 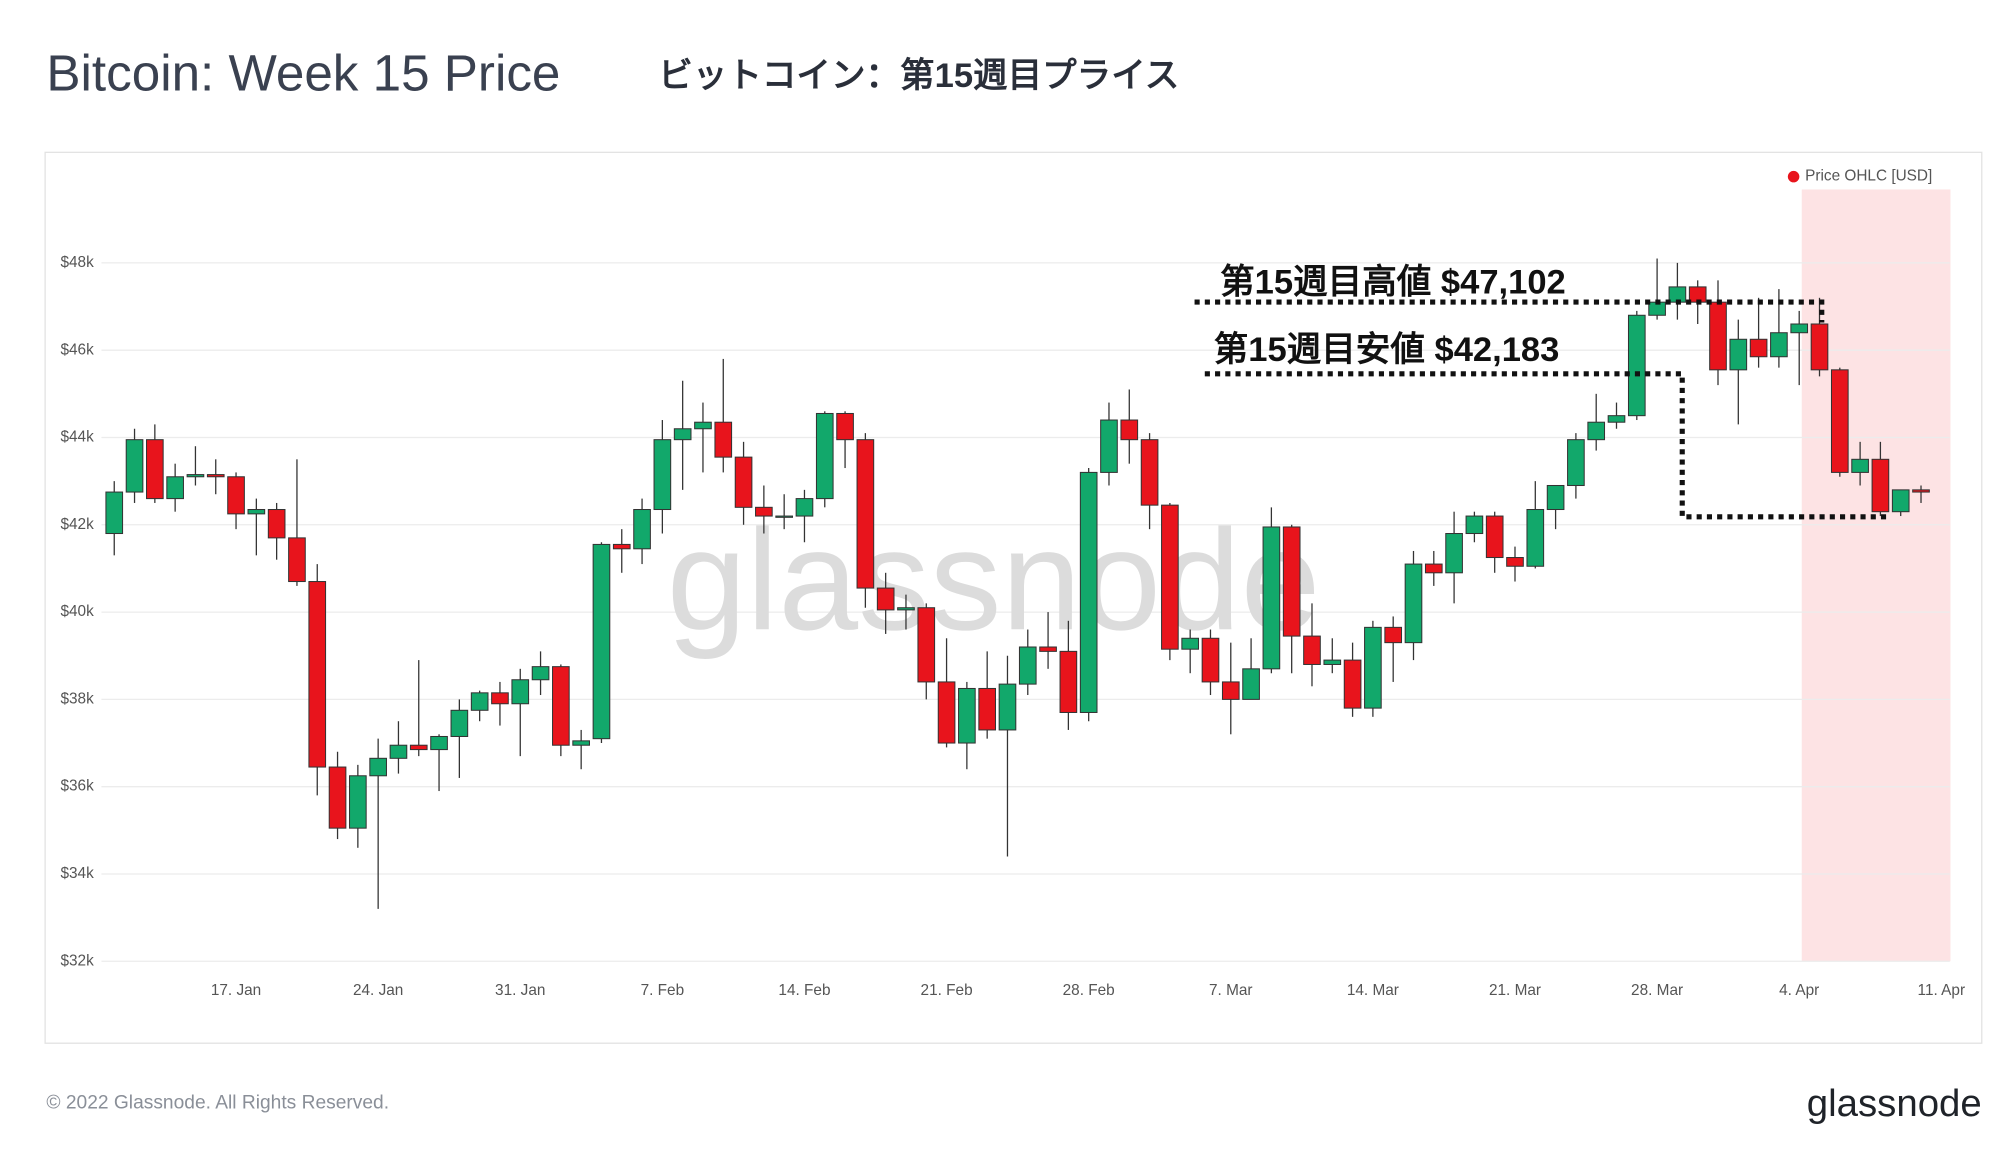 What do you see at coordinates (1876, 575) in the screenshot?
I see `highlight-region` at bounding box center [1876, 575].